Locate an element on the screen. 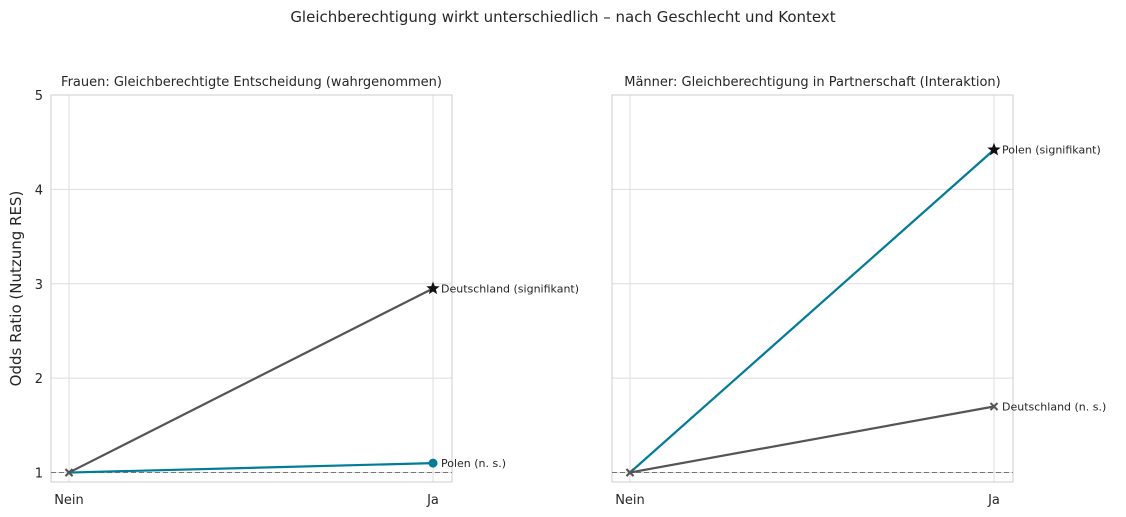 This screenshot has width=1126, height=517. y-axis-label: Odds Ratio (Nutzung RES) is located at coordinates (16, 289).